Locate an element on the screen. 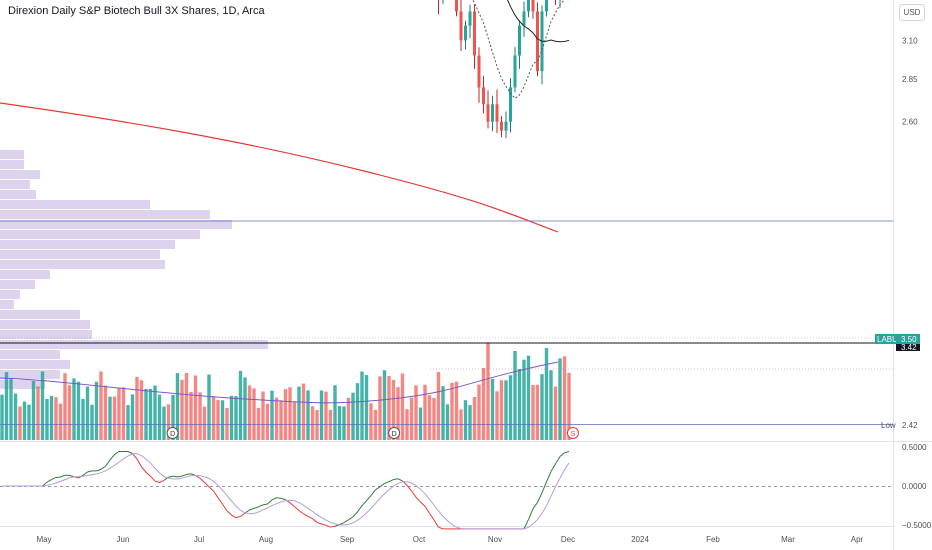  oscillator-signal is located at coordinates (286, 491).